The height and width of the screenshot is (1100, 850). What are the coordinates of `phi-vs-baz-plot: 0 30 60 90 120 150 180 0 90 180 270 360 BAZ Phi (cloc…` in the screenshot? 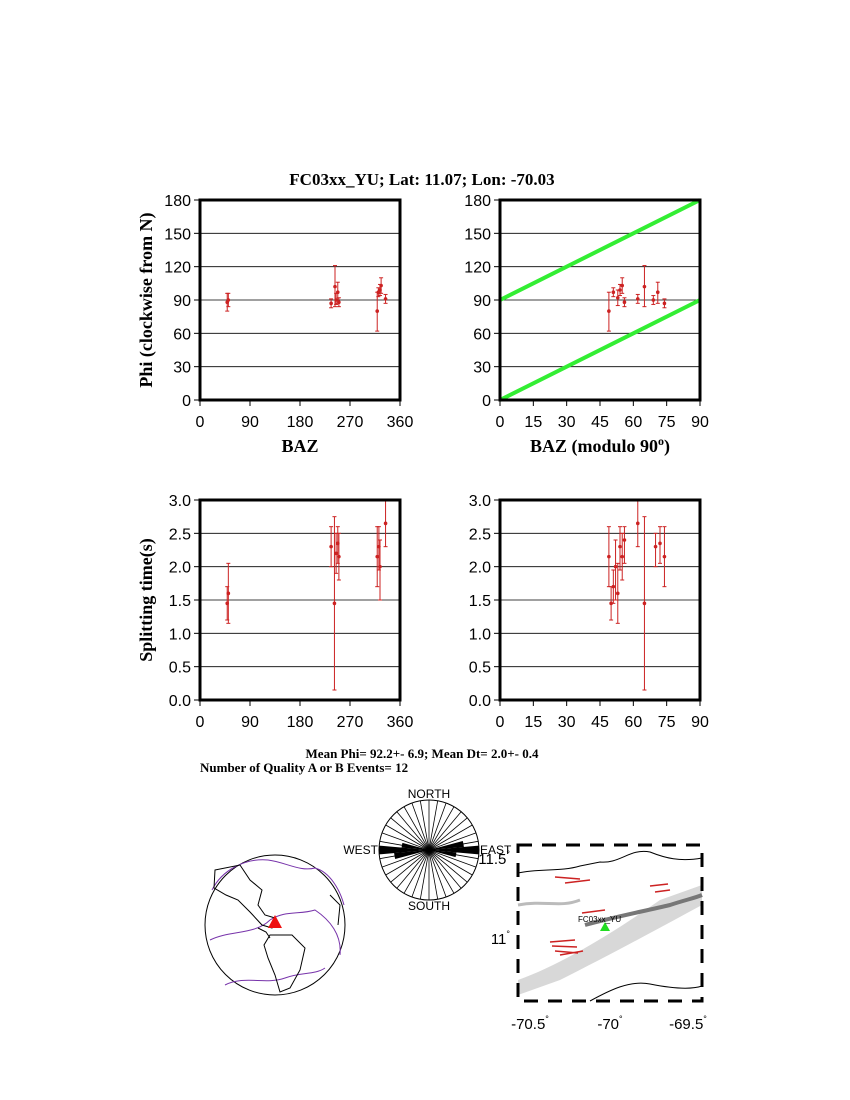 It's located at (274, 324).